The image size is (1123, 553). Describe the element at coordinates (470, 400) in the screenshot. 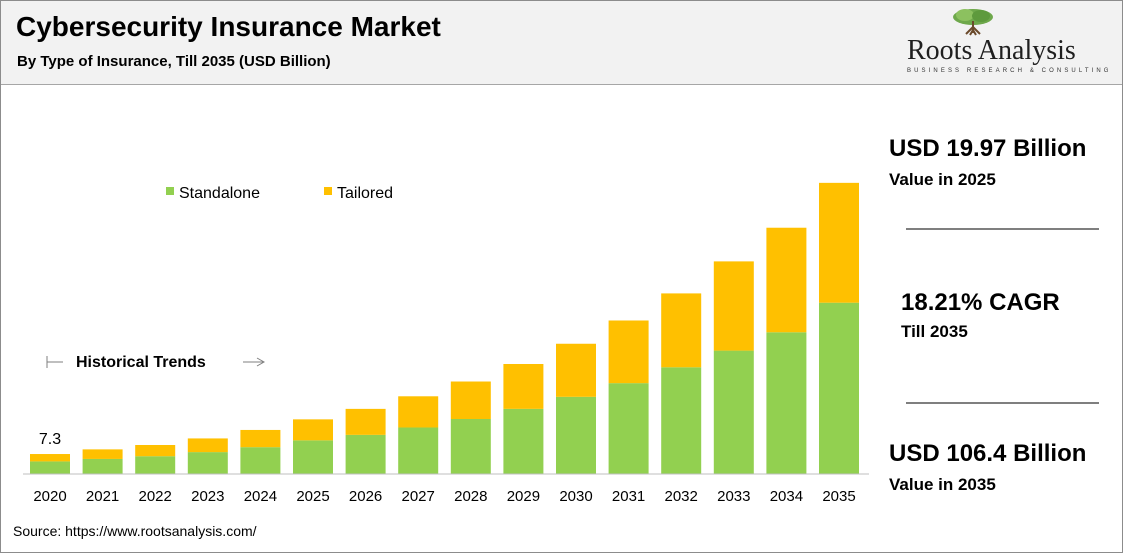

I see `bar-tailored-2028` at that location.